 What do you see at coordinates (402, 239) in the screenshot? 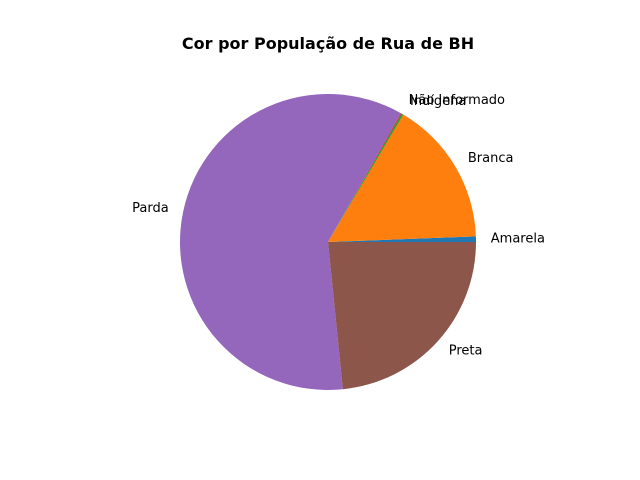
I see `pie-slice-amarela` at bounding box center [402, 239].